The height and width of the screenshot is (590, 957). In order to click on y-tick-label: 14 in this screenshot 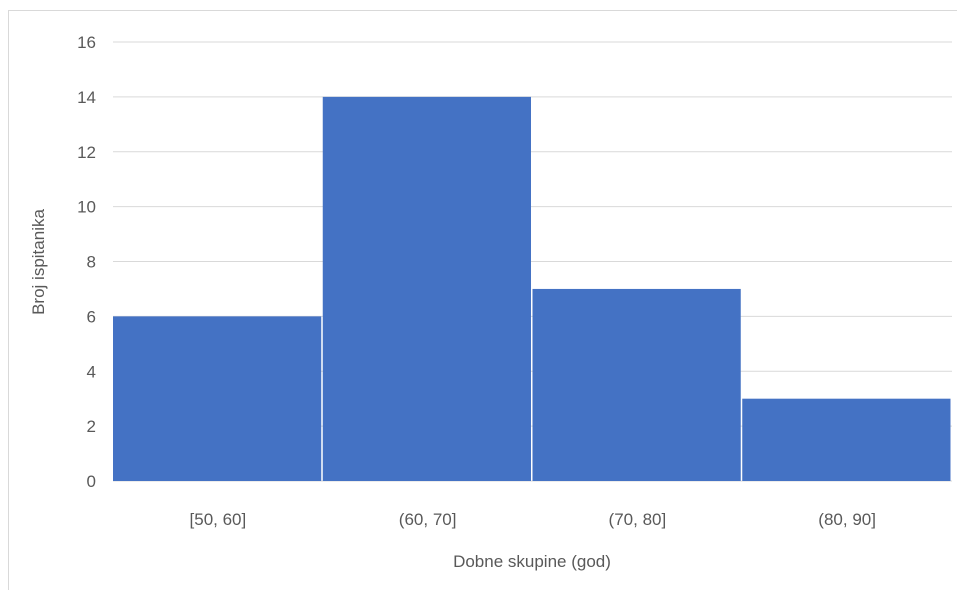, I will do `click(86, 97)`.